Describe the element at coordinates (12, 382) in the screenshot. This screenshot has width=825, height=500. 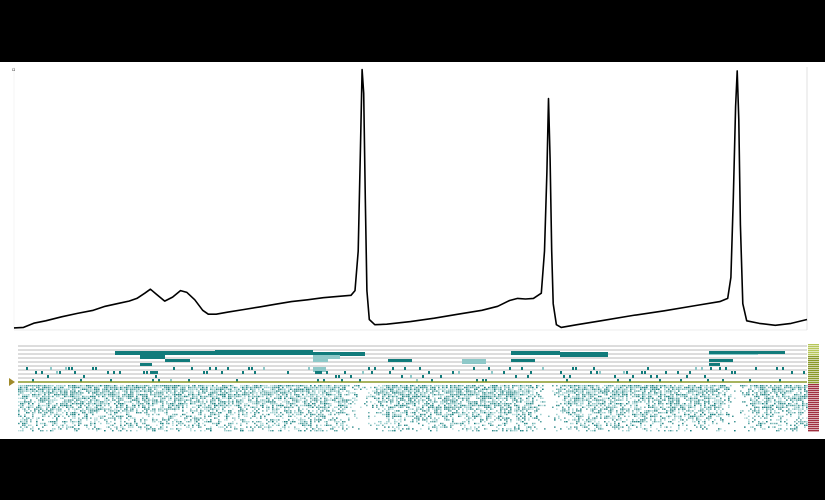
I see `triangle-right-icon` at that location.